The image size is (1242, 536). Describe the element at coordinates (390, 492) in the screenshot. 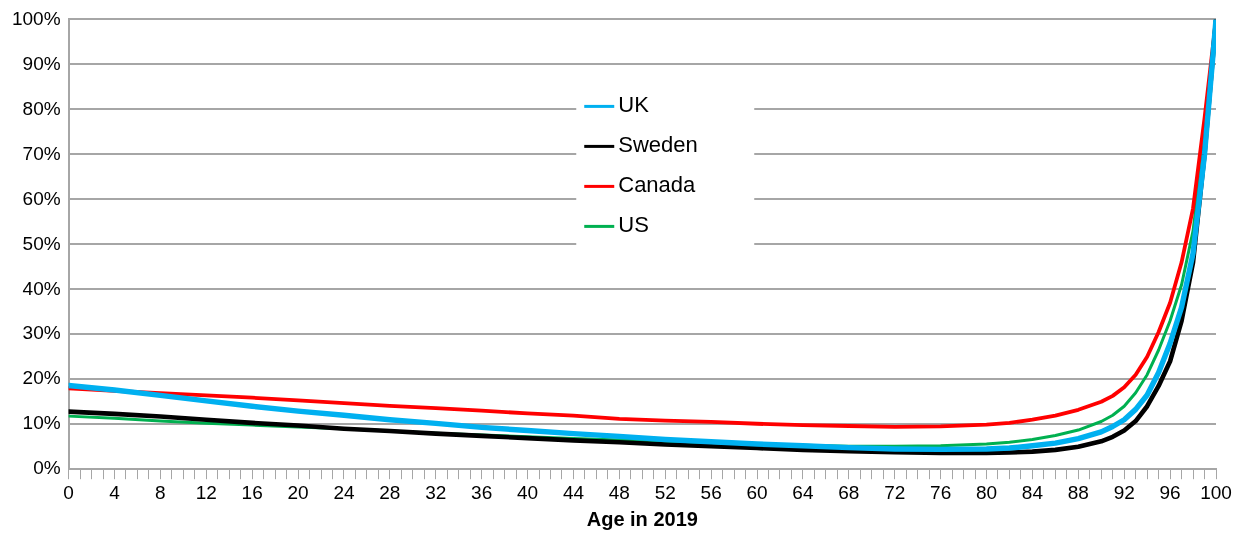

I see `x-tick-label: 28` at that location.